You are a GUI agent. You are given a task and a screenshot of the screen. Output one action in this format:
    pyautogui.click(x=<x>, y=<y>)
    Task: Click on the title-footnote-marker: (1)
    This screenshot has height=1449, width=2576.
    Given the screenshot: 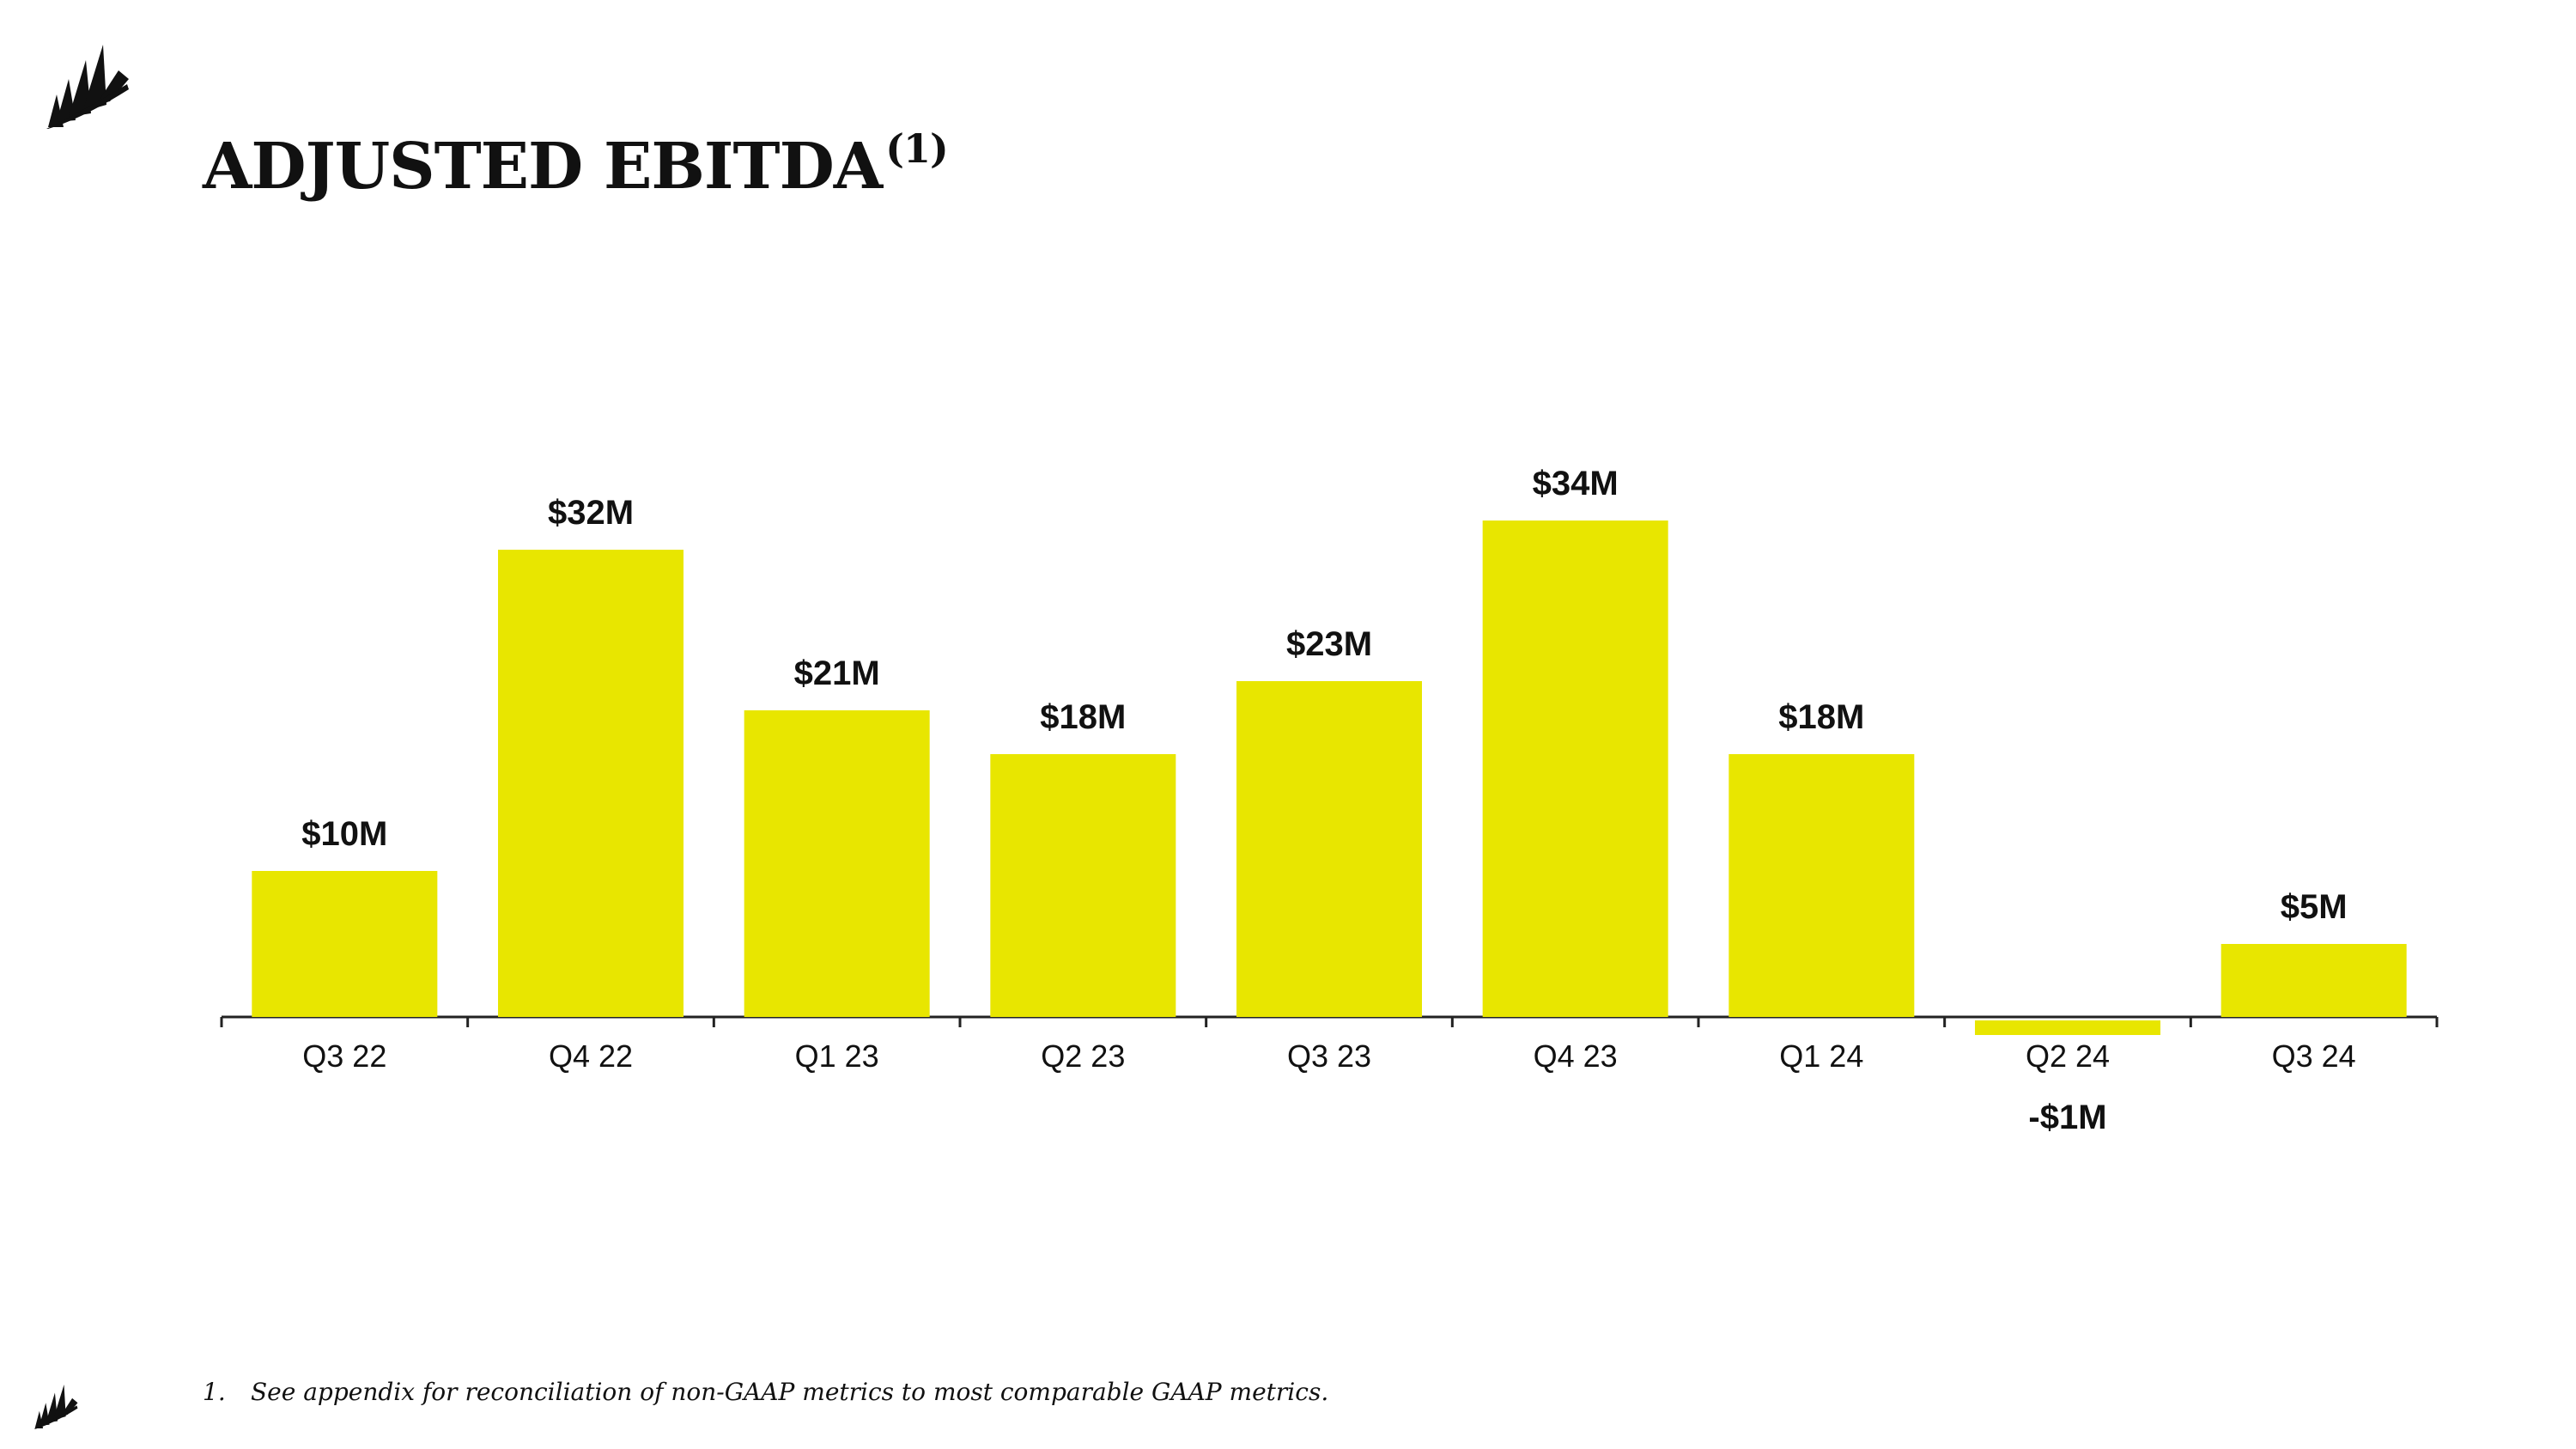 What is the action you would take?
    pyautogui.click(x=917, y=148)
    